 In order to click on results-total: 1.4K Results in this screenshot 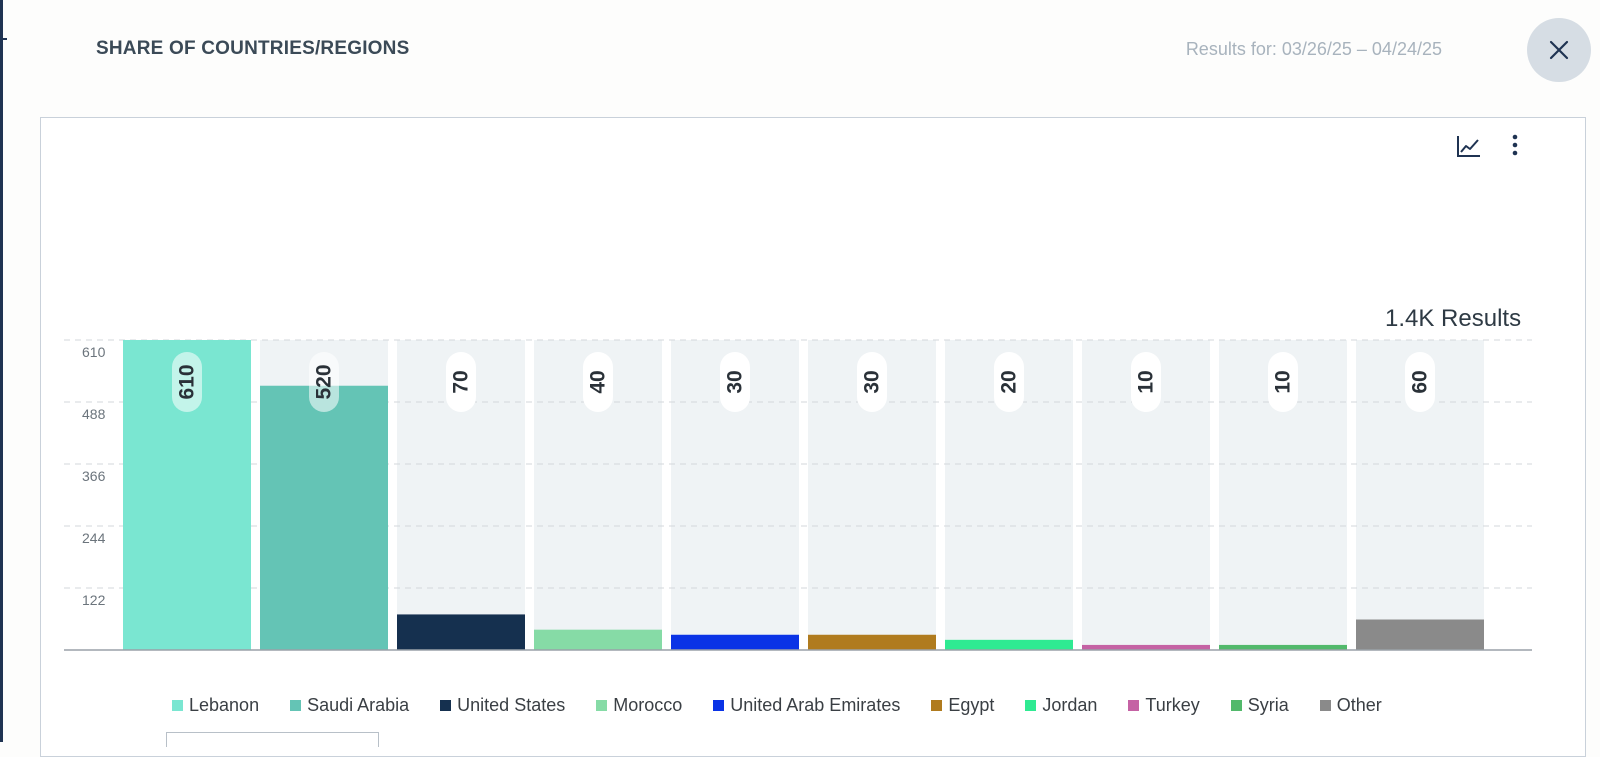, I will do `click(1453, 318)`.